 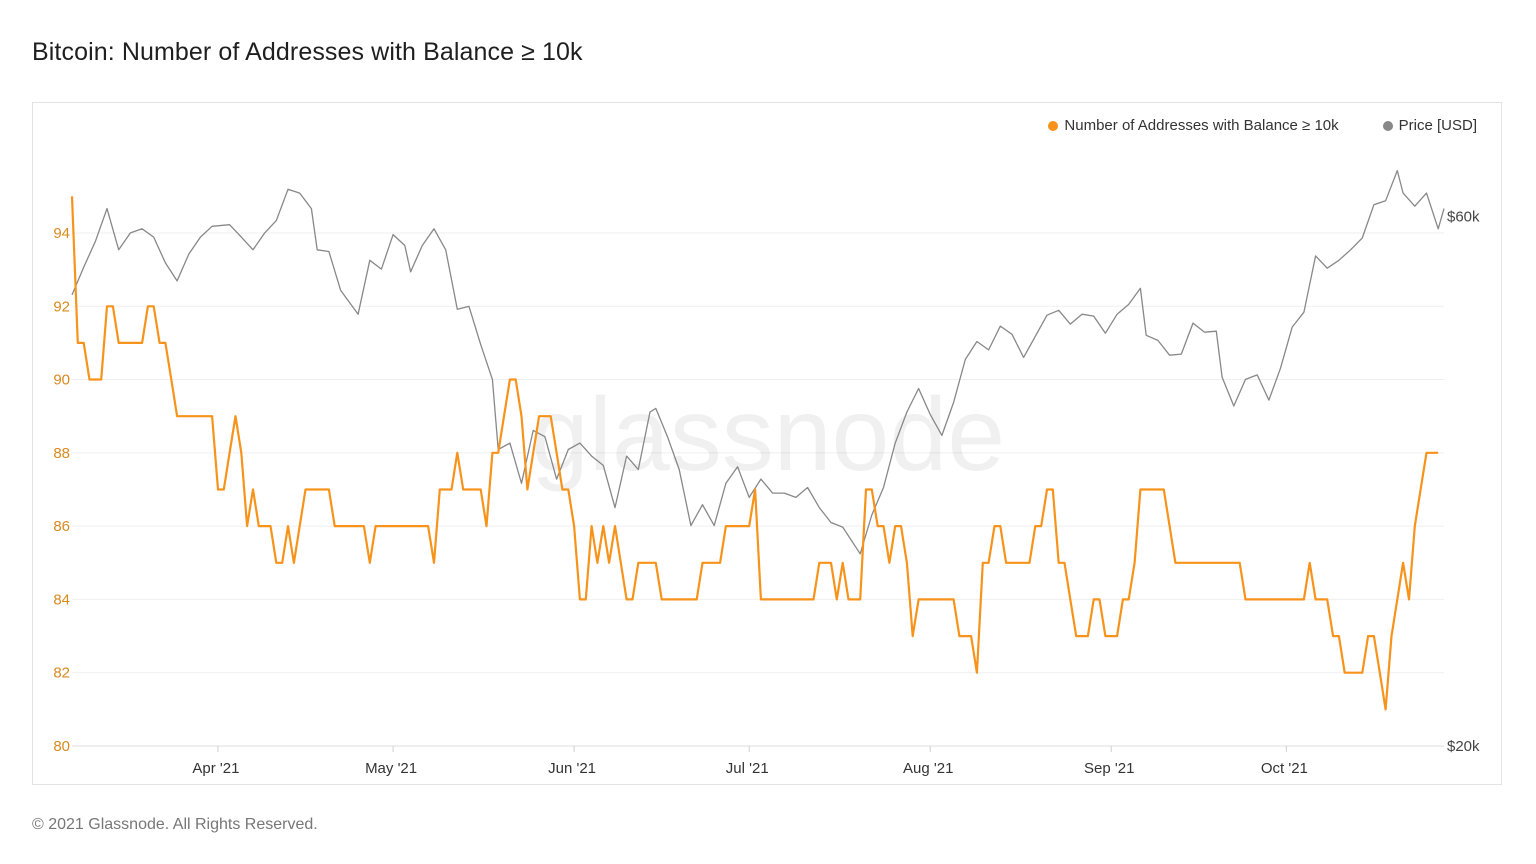 I want to click on y-left-tick-84: 84, so click(x=61, y=599).